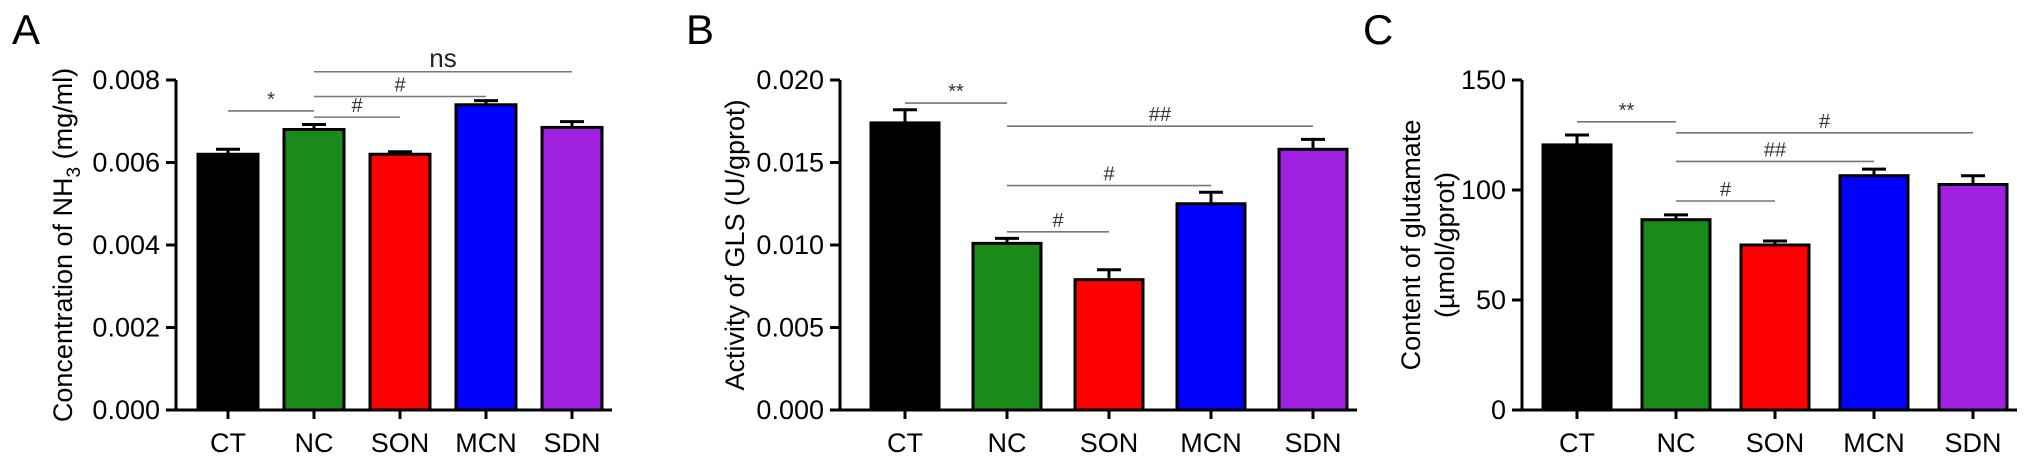  I want to click on y-axis-title: Activity of GLS (U/gprot), so click(735, 244).